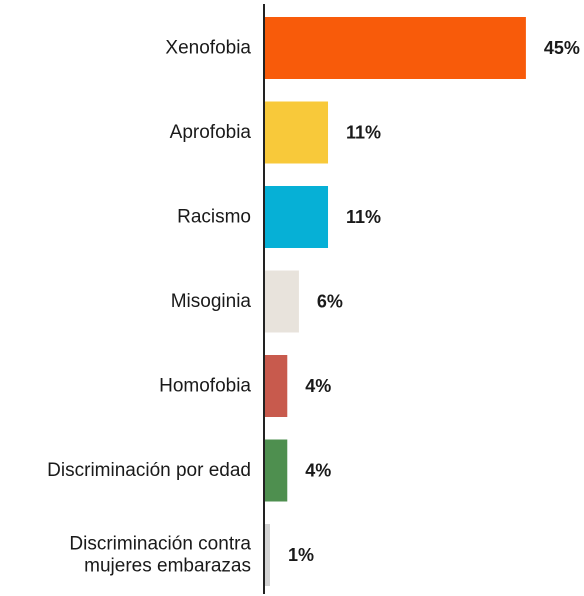 The width and height of the screenshot is (584, 596). Describe the element at coordinates (214, 217) in the screenshot. I see `category-label-2: Racismo` at that location.